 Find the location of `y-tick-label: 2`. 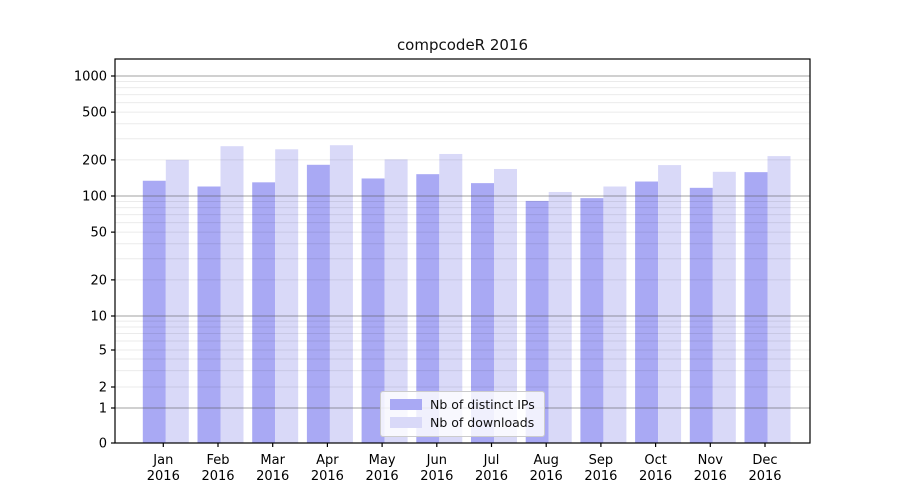

y-tick-label: 2 is located at coordinates (103, 388).